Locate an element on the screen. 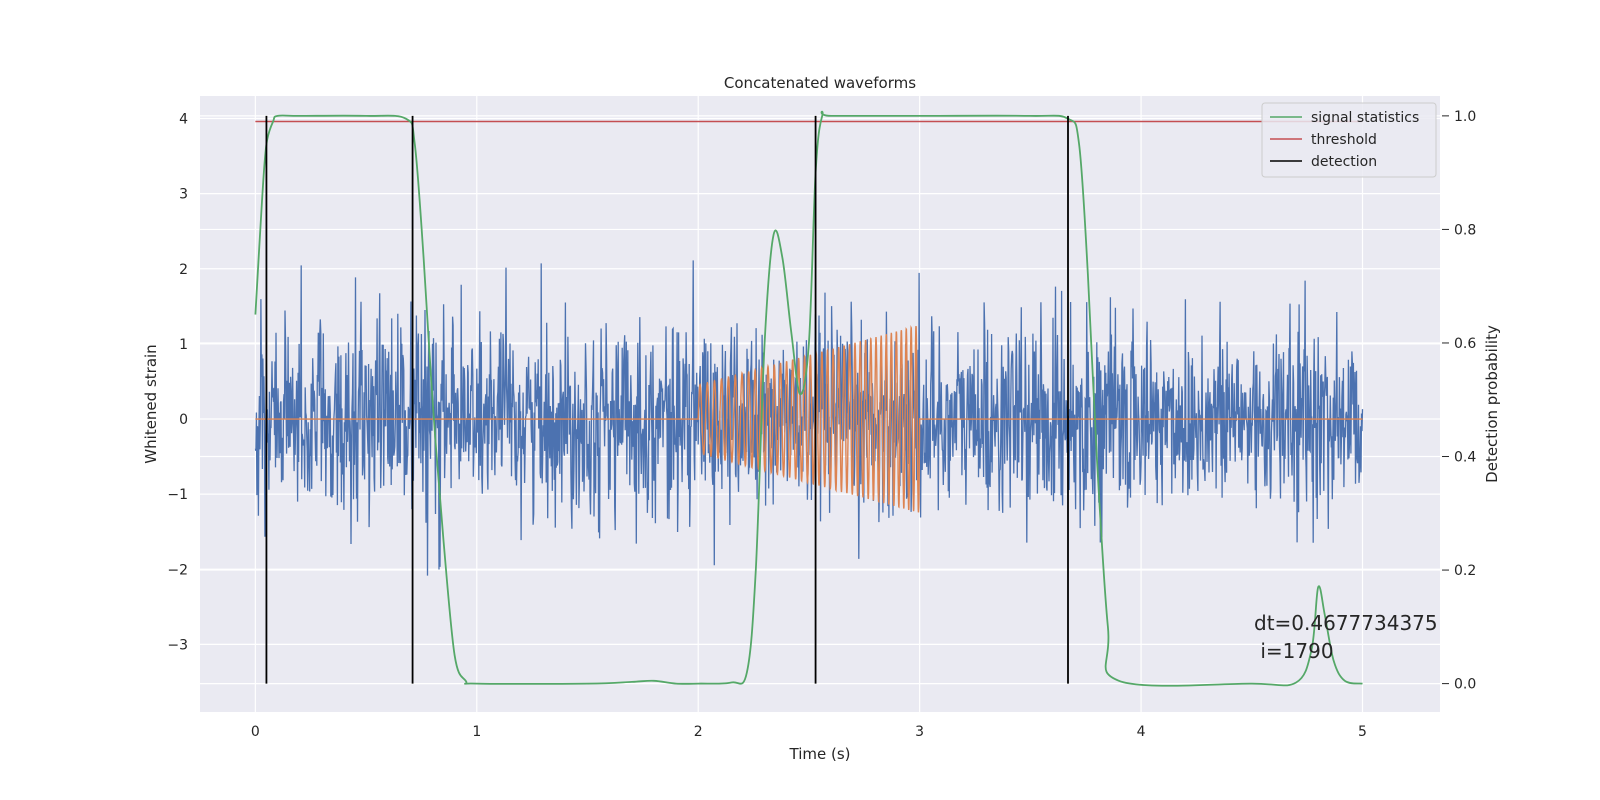  y-tick-label: 4 is located at coordinates (183, 120).